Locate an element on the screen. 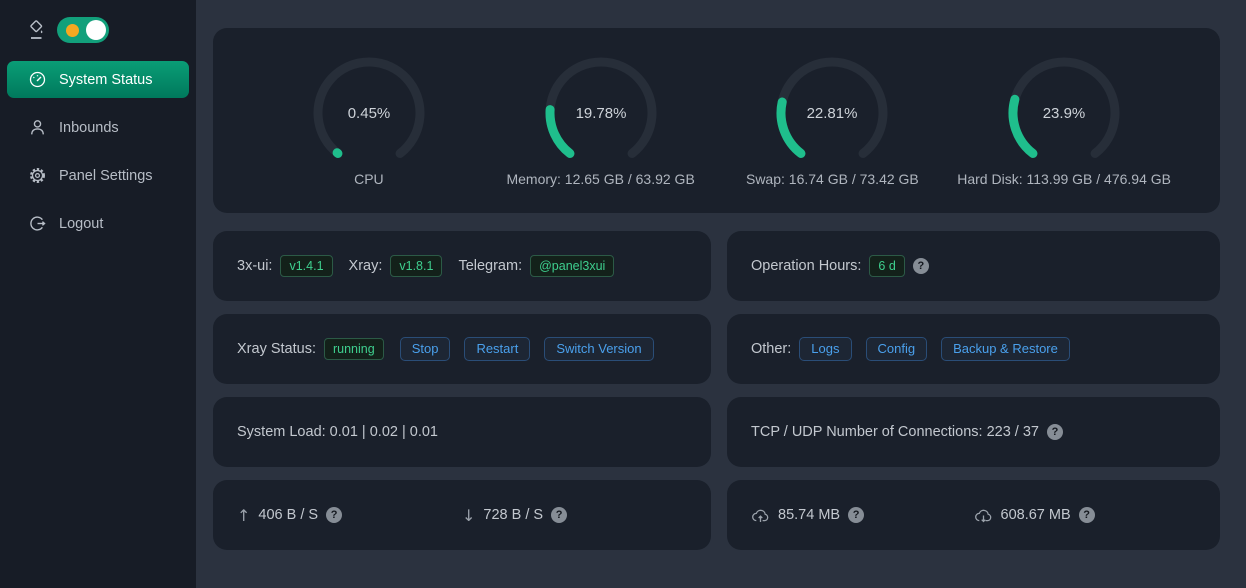 This screenshot has width=1246, height=588. traffic-sent: 85.74 MB ? is located at coordinates (862, 515).